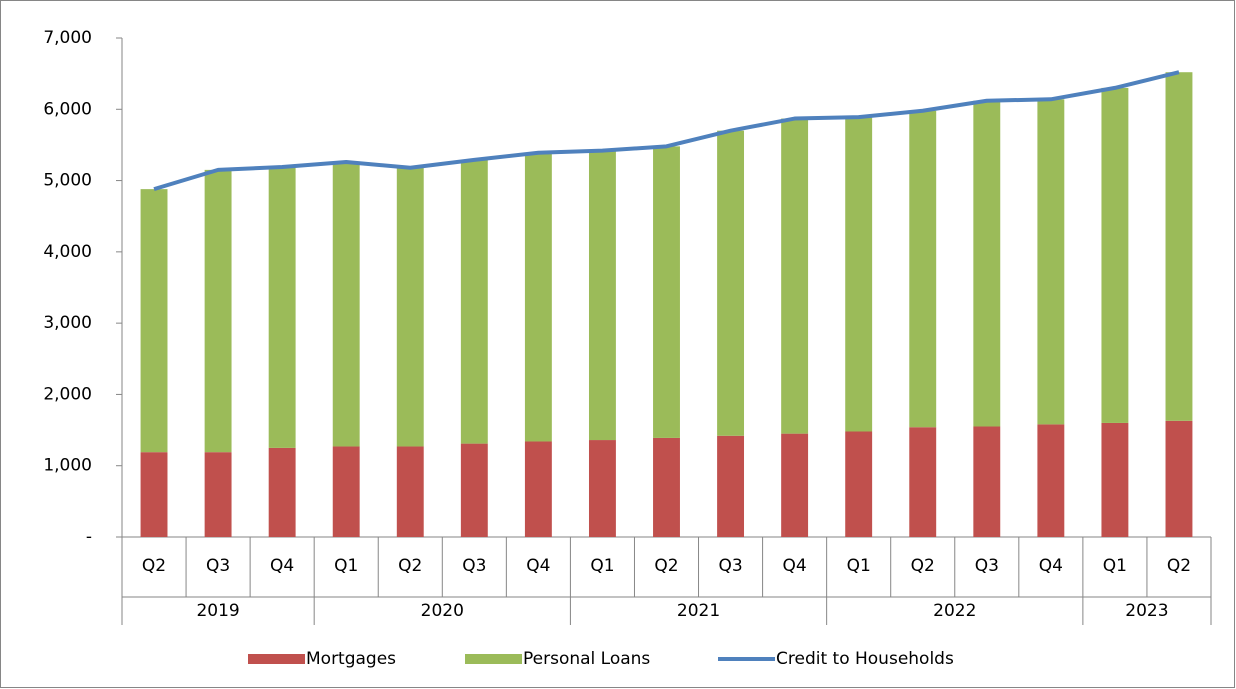  I want to click on group-label: 2019, so click(217, 611).